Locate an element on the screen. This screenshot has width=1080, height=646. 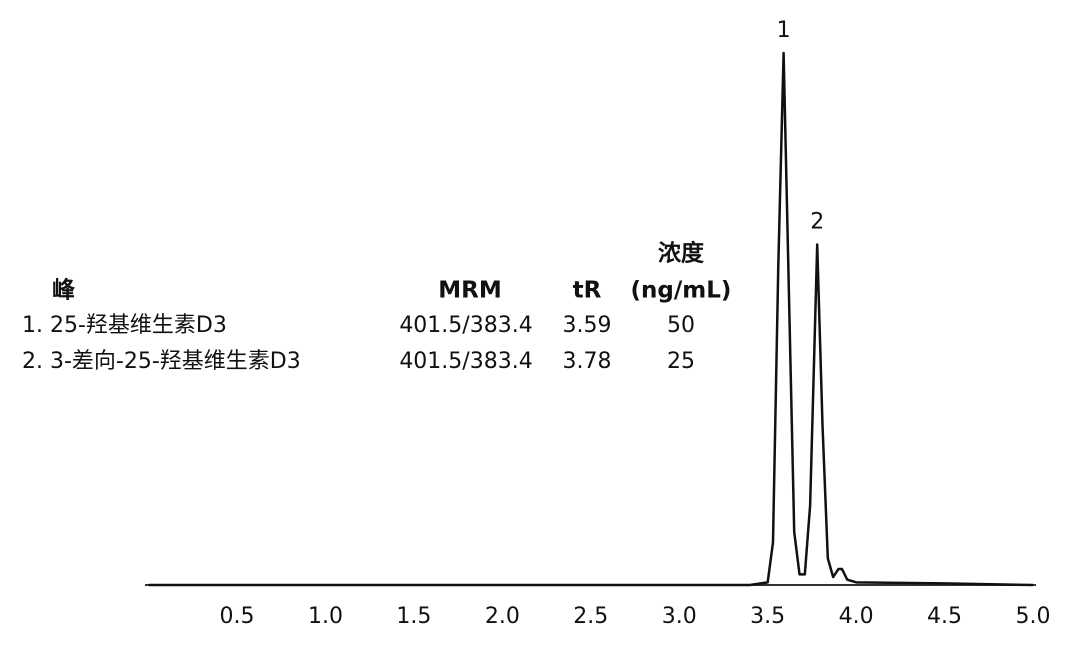
table-header: tR is located at coordinates (587, 291).